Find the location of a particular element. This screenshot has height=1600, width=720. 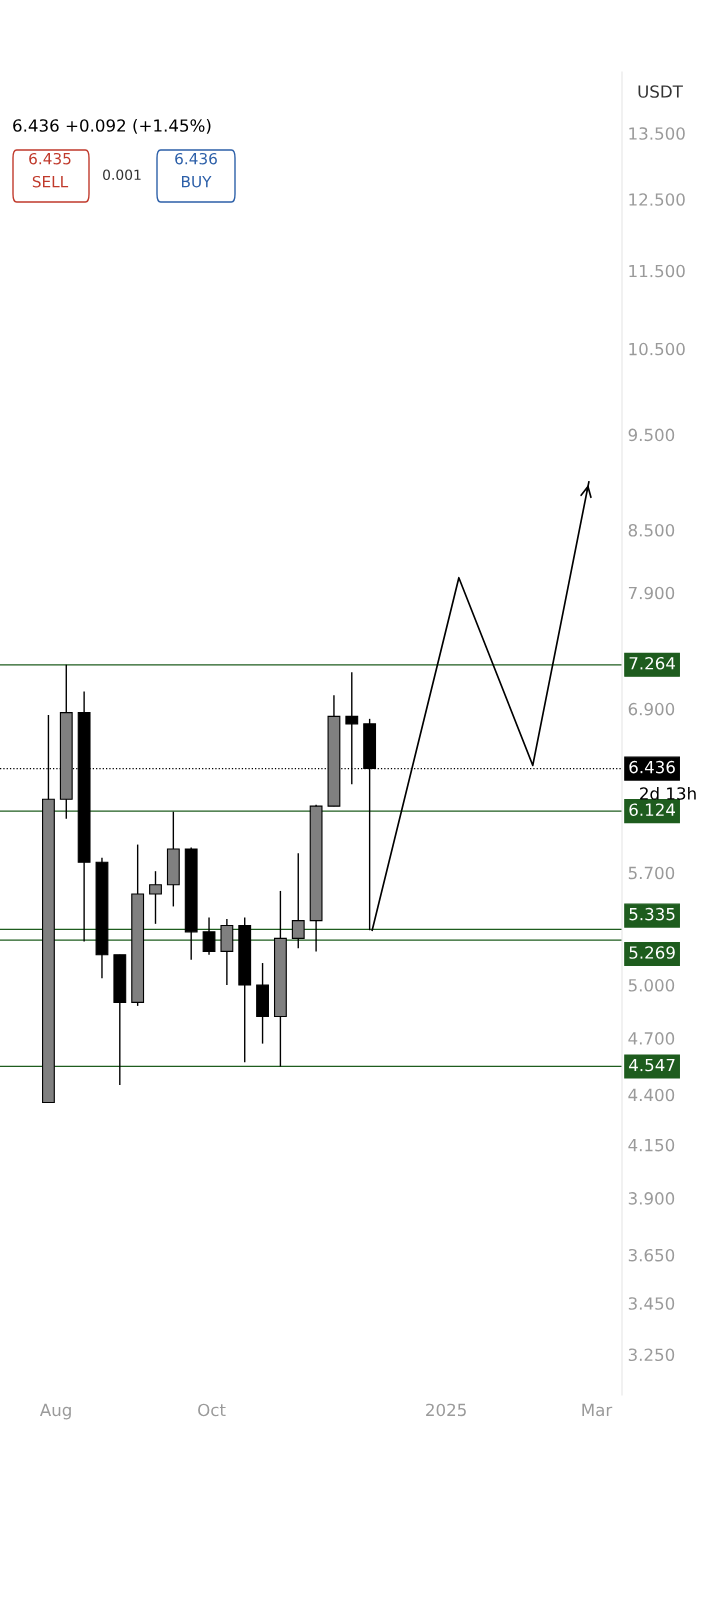

annotation: BUY is located at coordinates (197, 182).